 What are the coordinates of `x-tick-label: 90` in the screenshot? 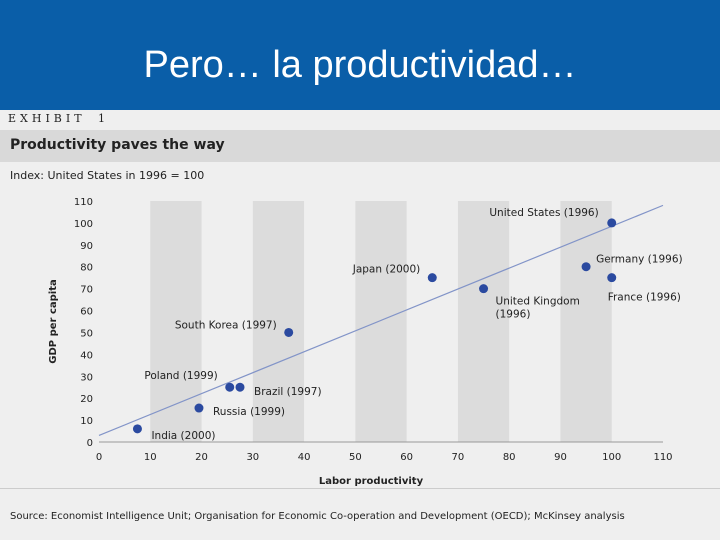 It's located at (560, 457).